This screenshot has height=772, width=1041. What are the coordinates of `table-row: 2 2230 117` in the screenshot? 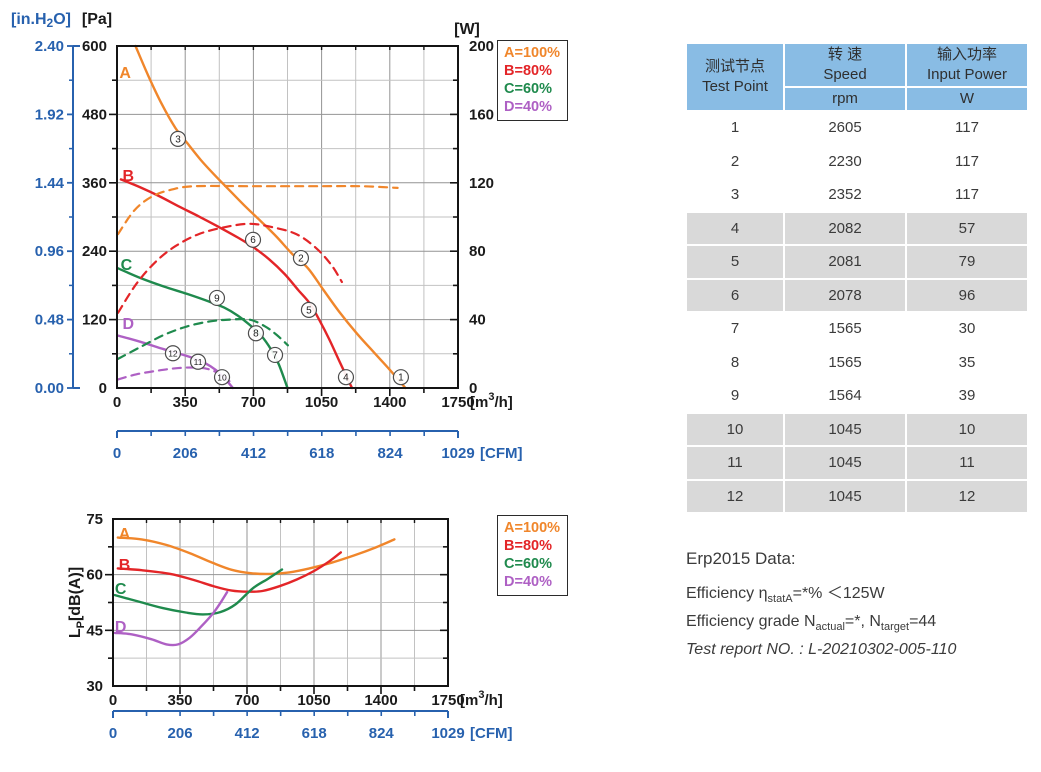 It's located at (857, 161).